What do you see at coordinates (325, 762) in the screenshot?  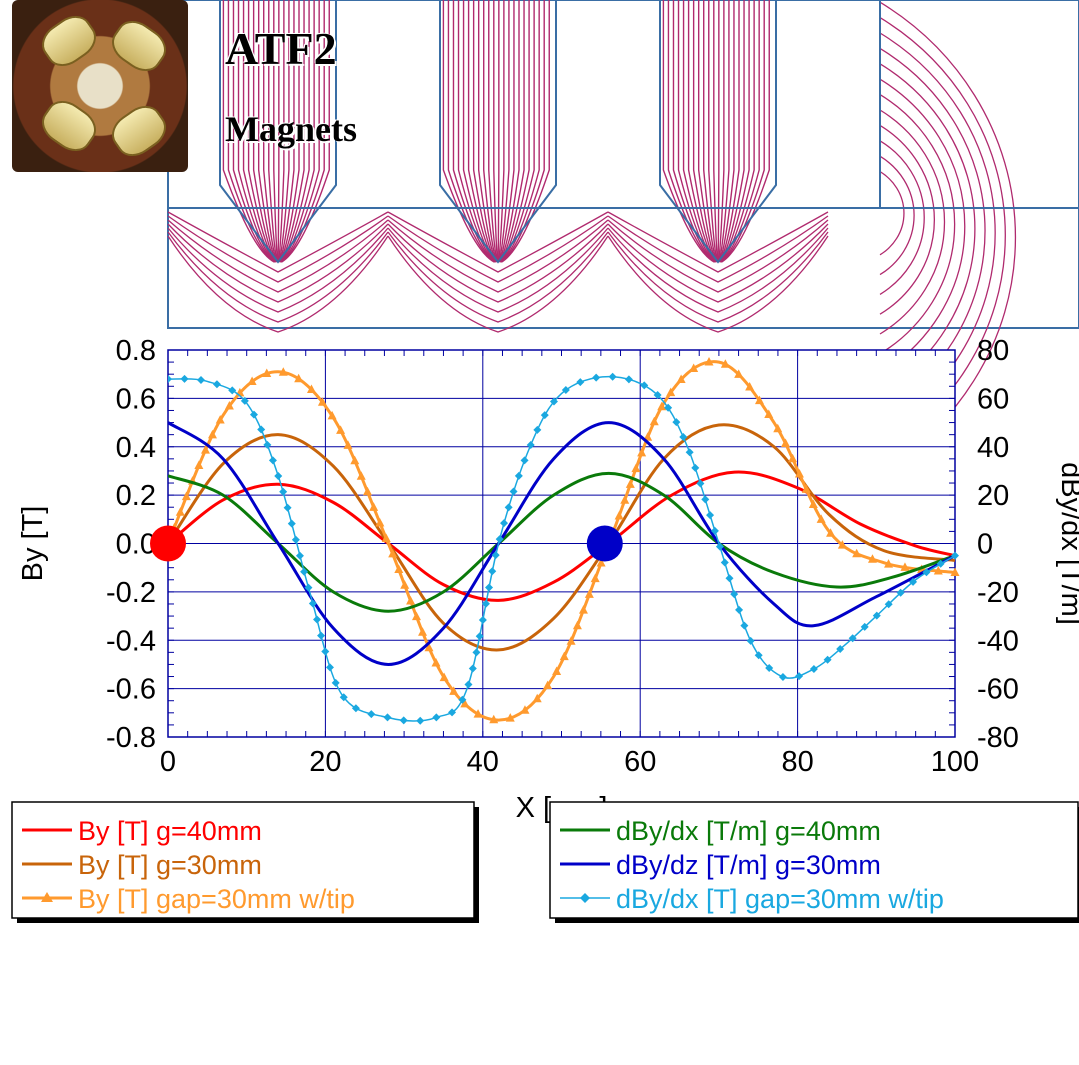 I see `x-tick-label: 20` at bounding box center [325, 762].